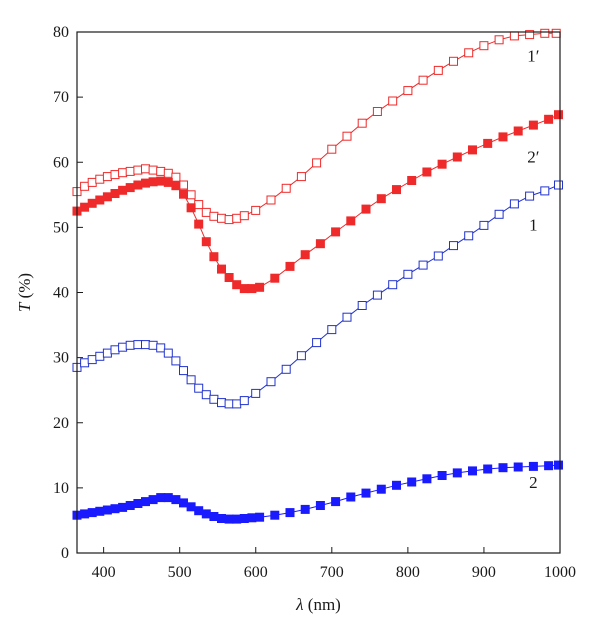 The width and height of the screenshot is (600, 633). What do you see at coordinates (408, 572) in the screenshot?
I see `x-tick-label: 800` at bounding box center [408, 572].